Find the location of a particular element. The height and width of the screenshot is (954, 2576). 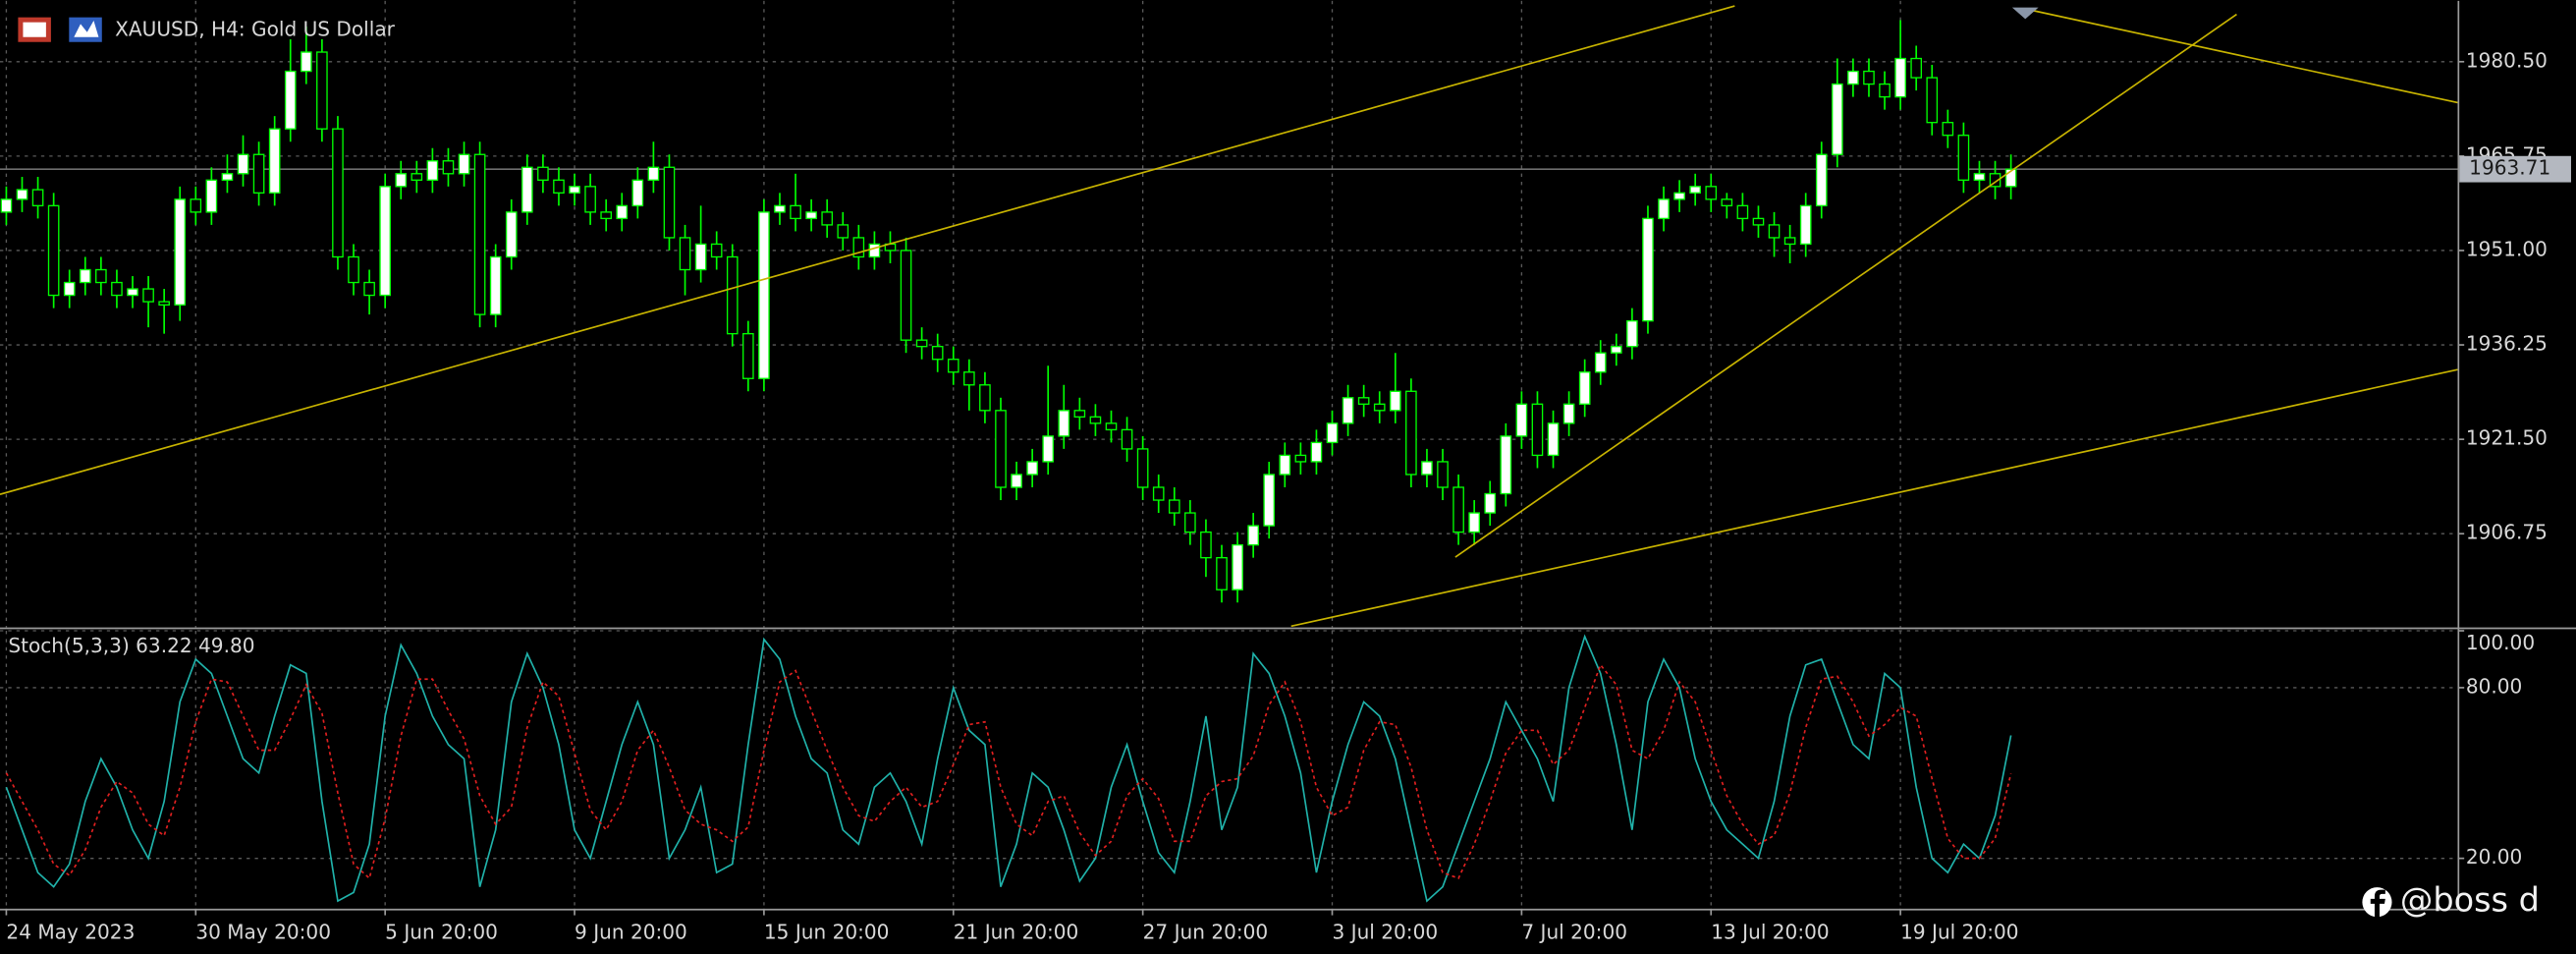

x-tick-label: 21 Jun 20:00 is located at coordinates (1017, 932).